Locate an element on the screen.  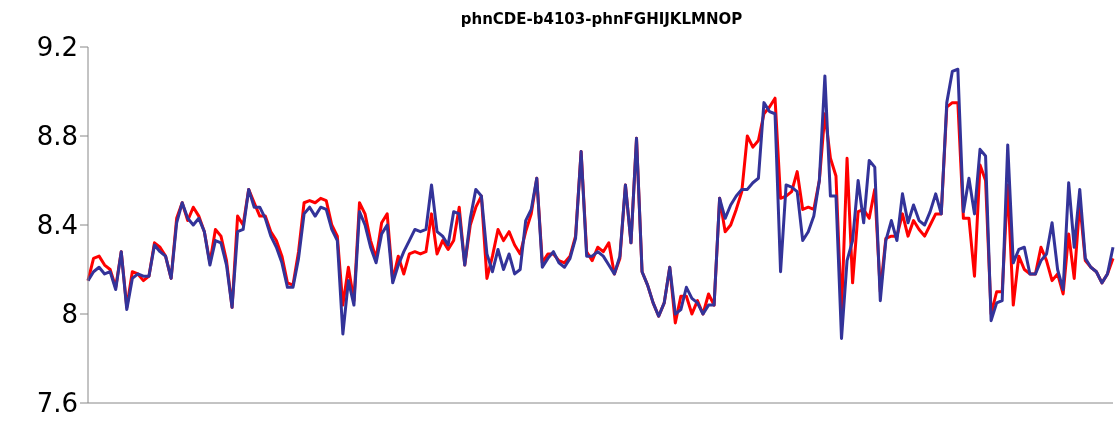
y-tick-label: 8 is located at coordinates (69, 314).